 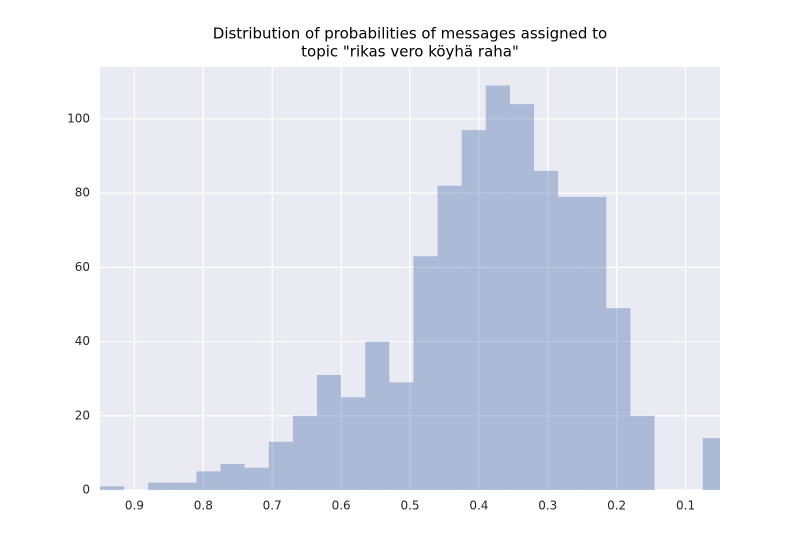 What do you see at coordinates (78, 118) in the screenshot?
I see `y-tick-label: 100` at bounding box center [78, 118].